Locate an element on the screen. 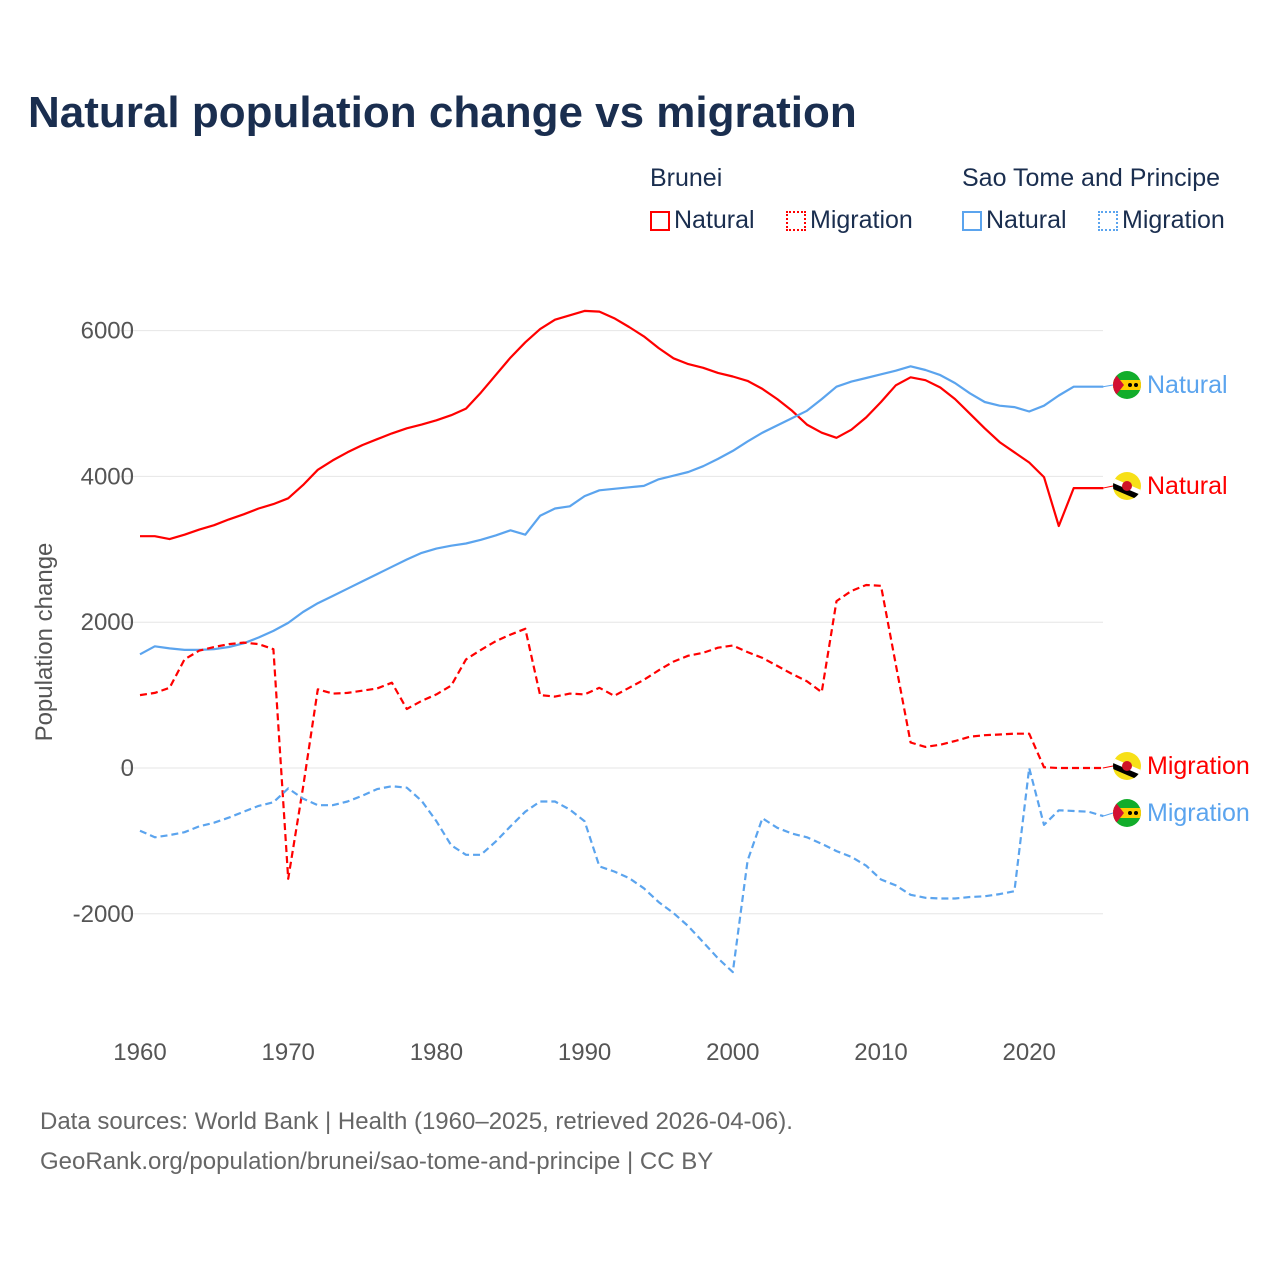  y-tick-label: -2000 is located at coordinates (103, 914).